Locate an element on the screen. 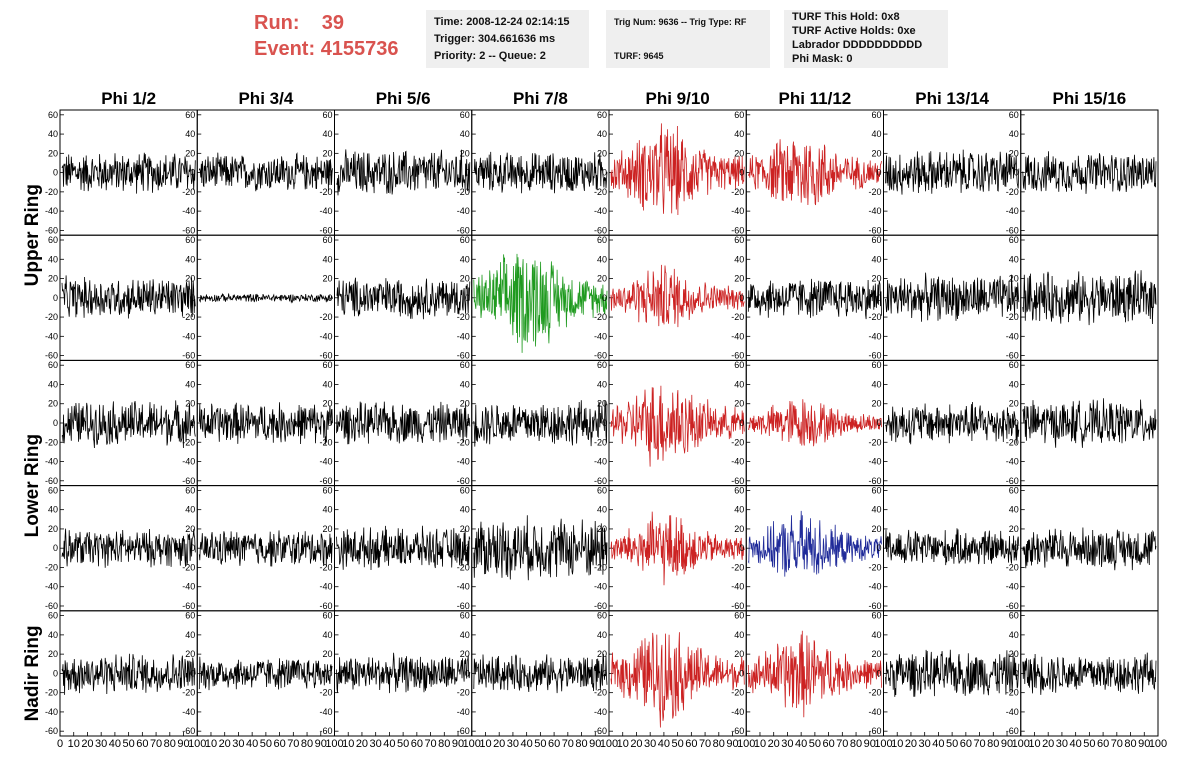  info-line: Time: 2008-12-24 02:14:15 is located at coordinates (502, 22).